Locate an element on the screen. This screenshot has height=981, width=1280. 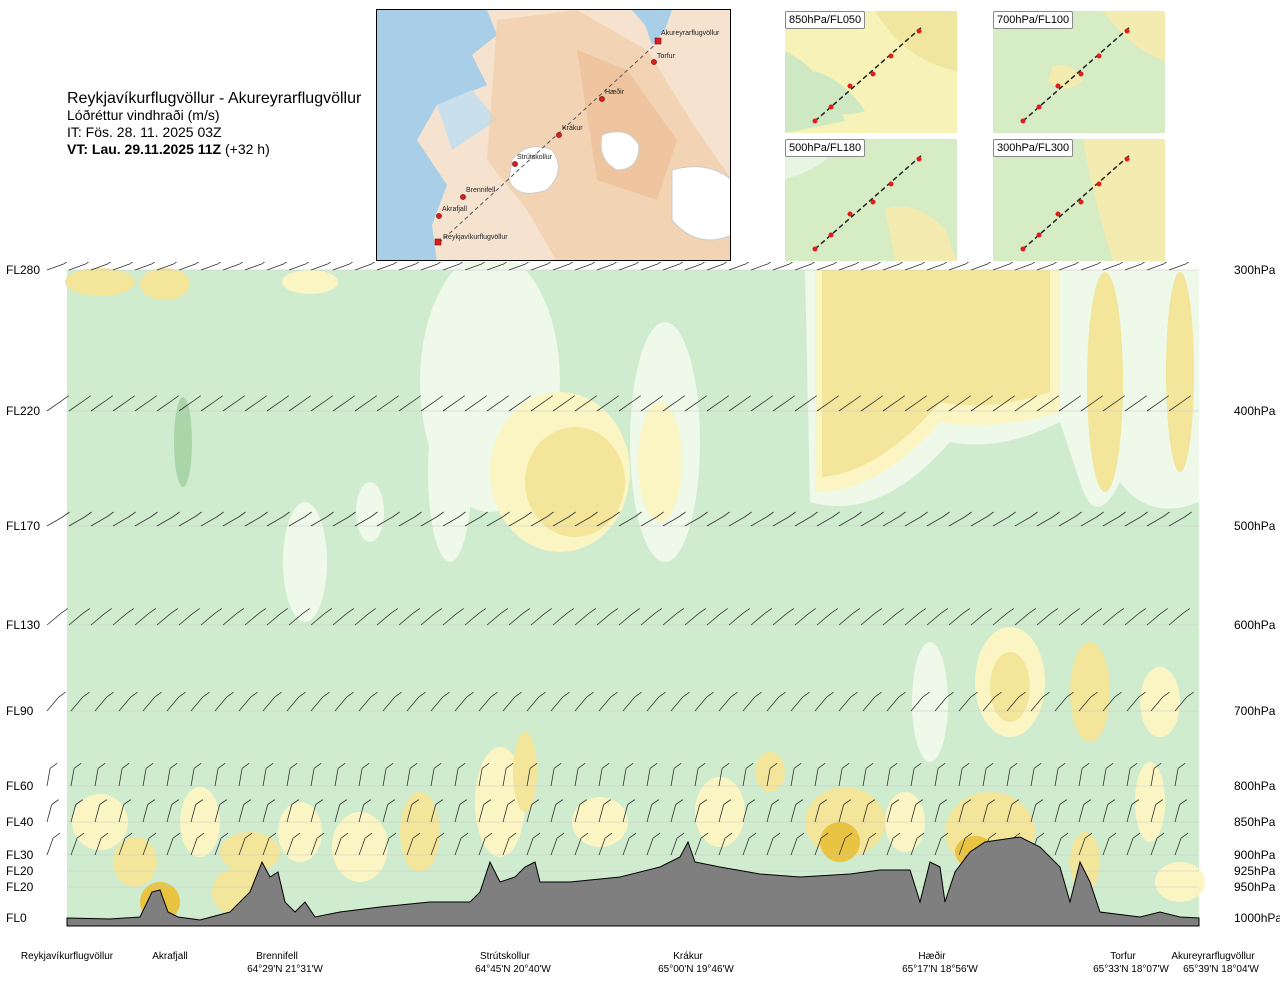
rise-low-right3 is located at coordinates (1160, 702).